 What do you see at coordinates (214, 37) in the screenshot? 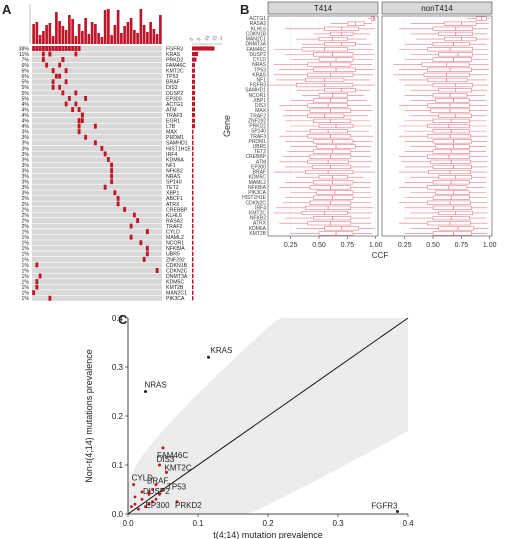
I see `side-axis-tick: 15` at bounding box center [214, 37].